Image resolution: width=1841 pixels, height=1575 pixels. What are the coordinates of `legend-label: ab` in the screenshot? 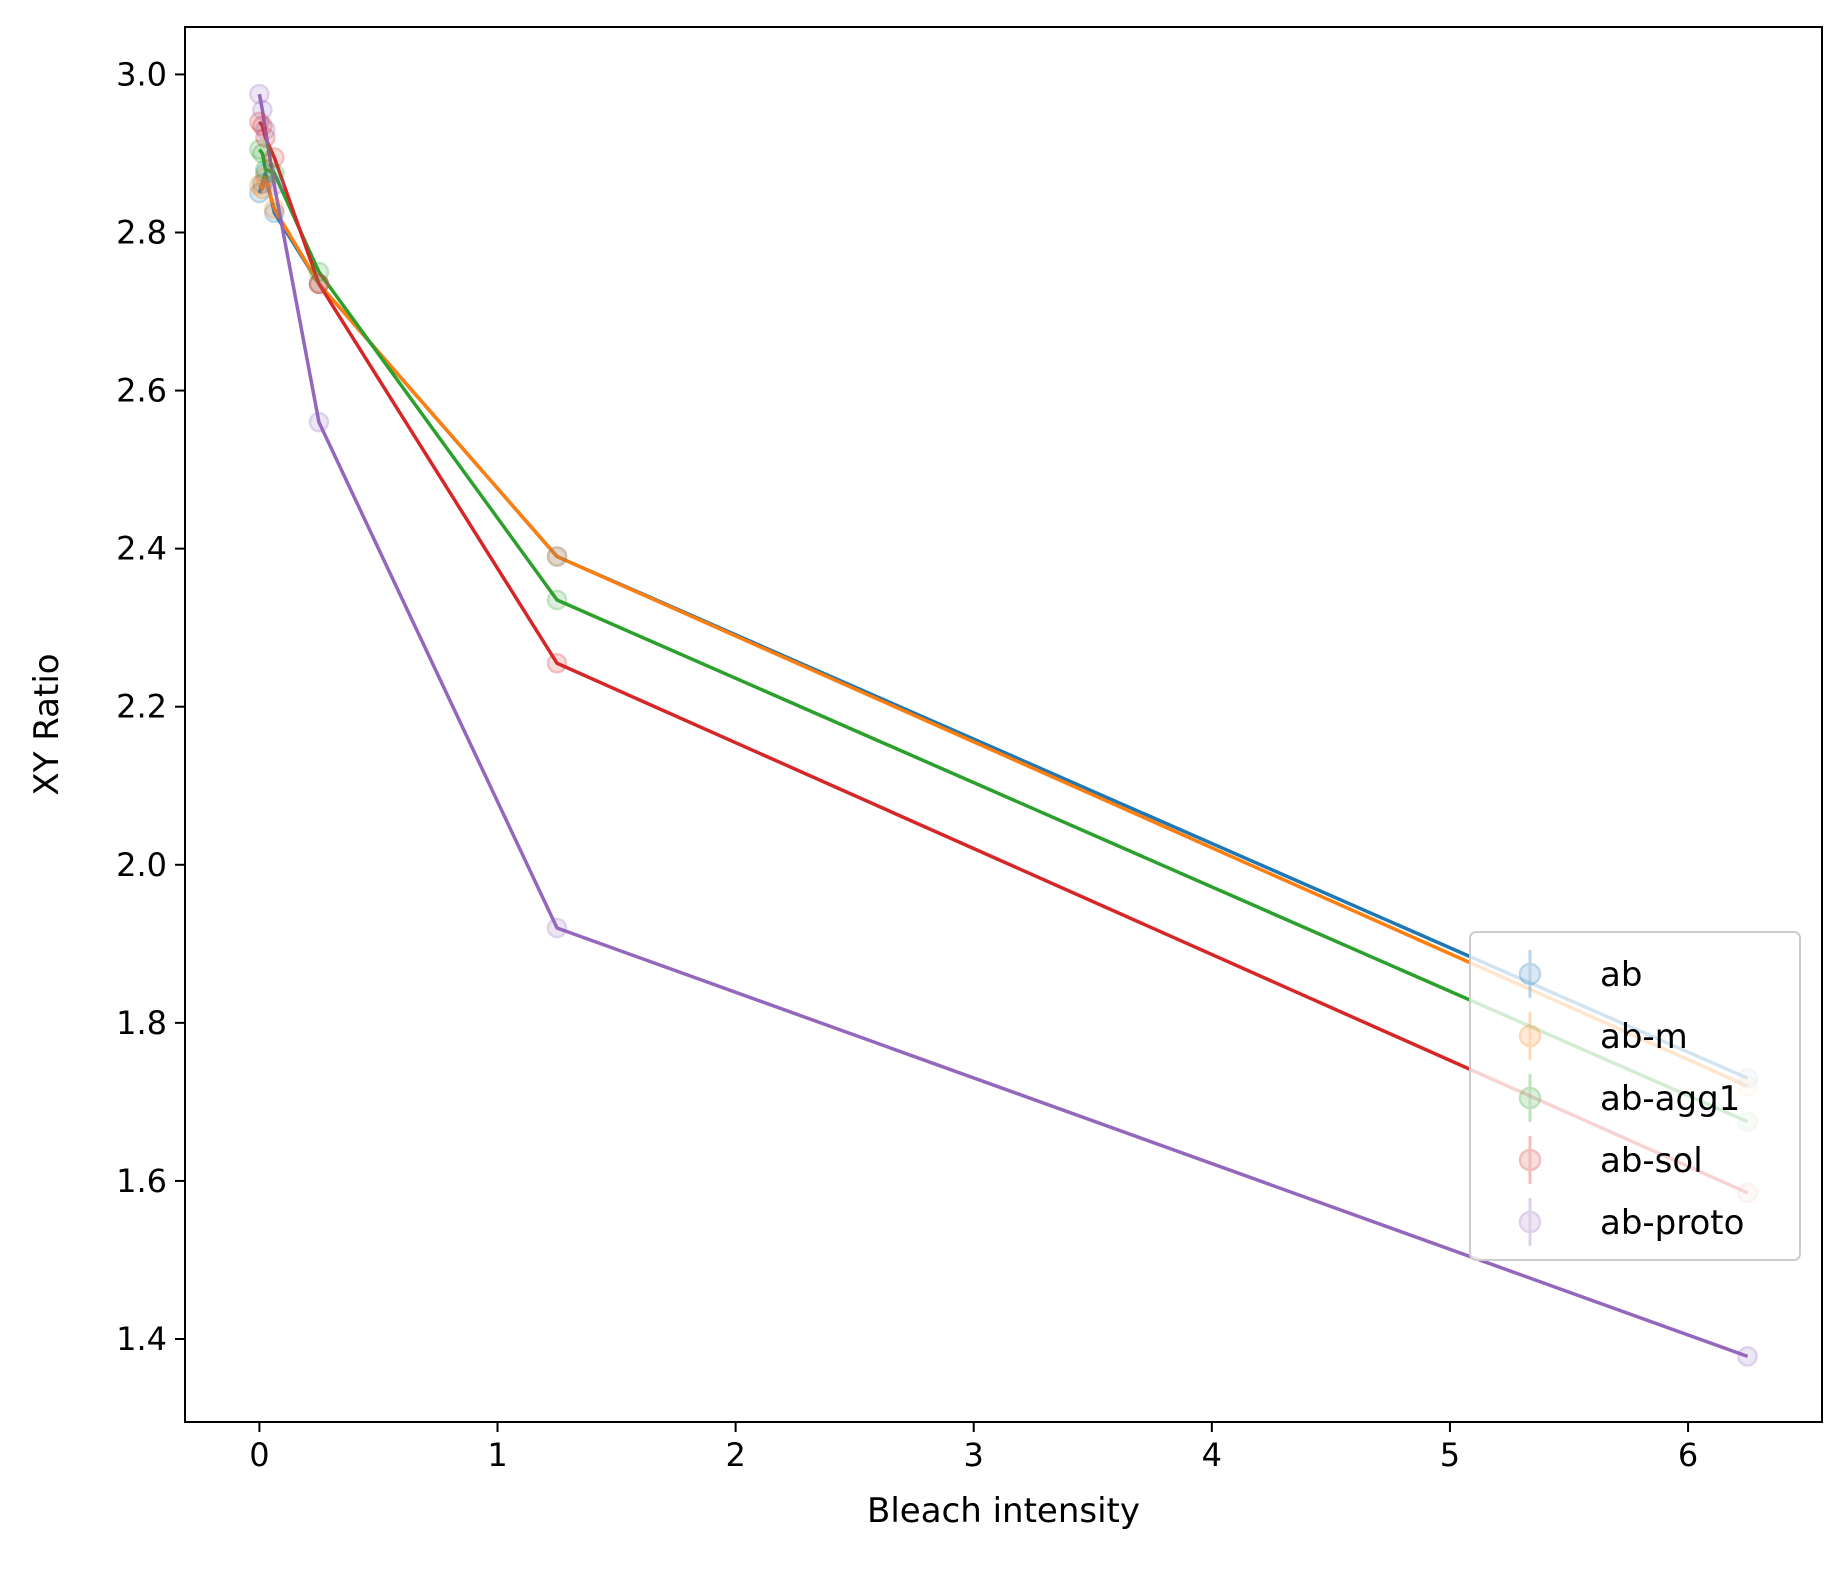 It's located at (1621, 975).